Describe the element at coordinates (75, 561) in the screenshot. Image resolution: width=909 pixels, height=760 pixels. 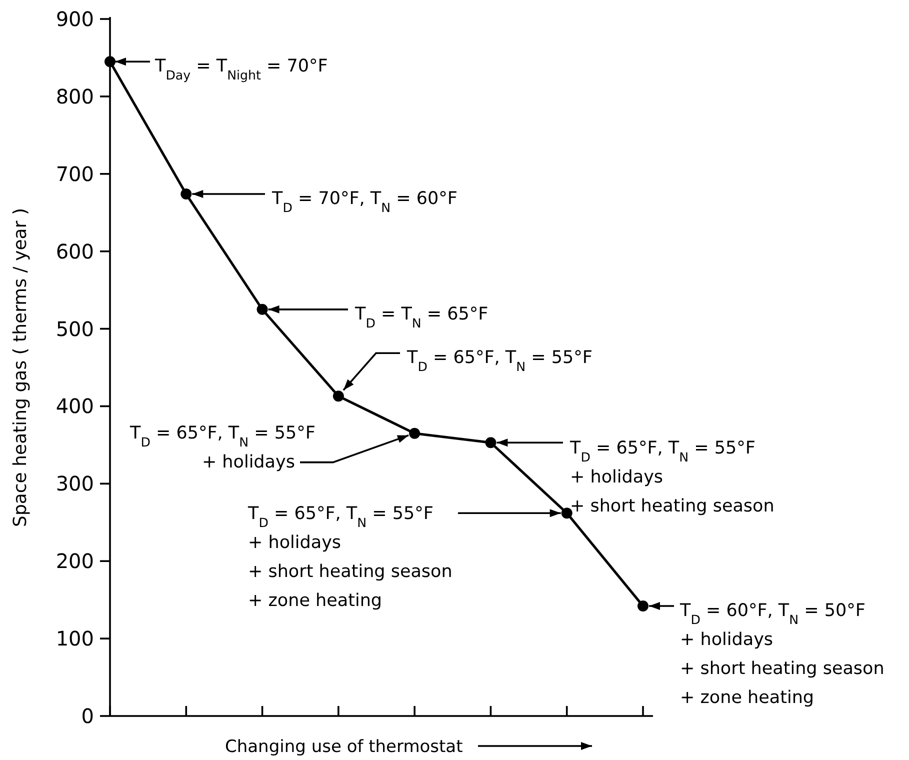
I see `y-tick-label: 200` at that location.